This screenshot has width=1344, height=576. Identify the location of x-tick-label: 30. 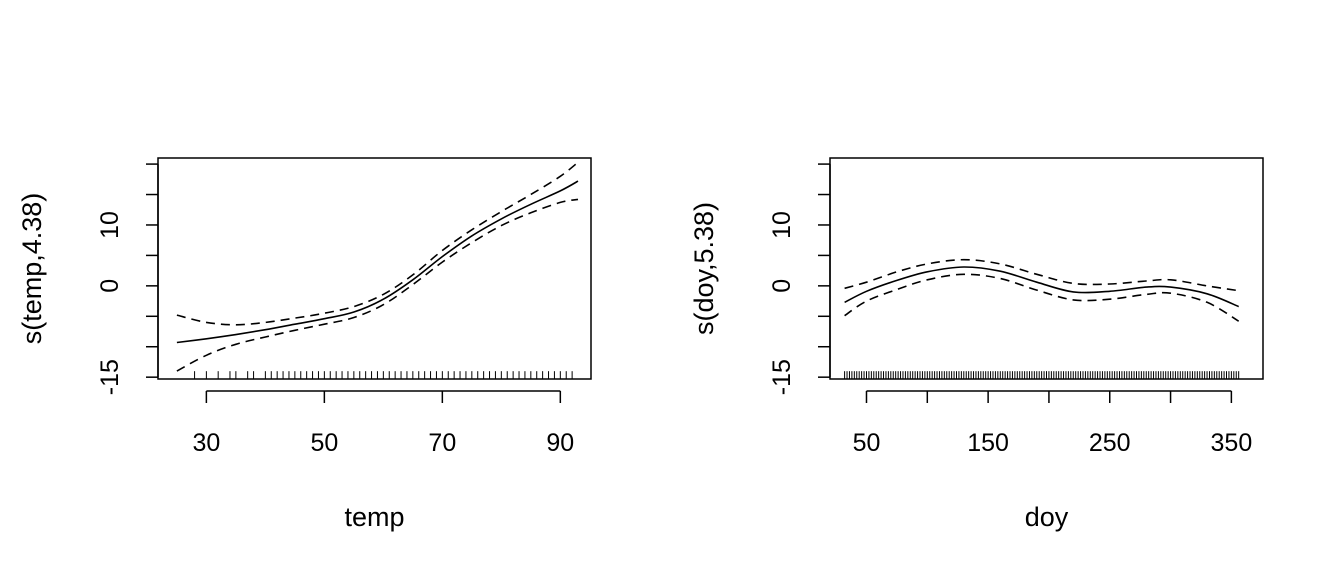
(206, 443).